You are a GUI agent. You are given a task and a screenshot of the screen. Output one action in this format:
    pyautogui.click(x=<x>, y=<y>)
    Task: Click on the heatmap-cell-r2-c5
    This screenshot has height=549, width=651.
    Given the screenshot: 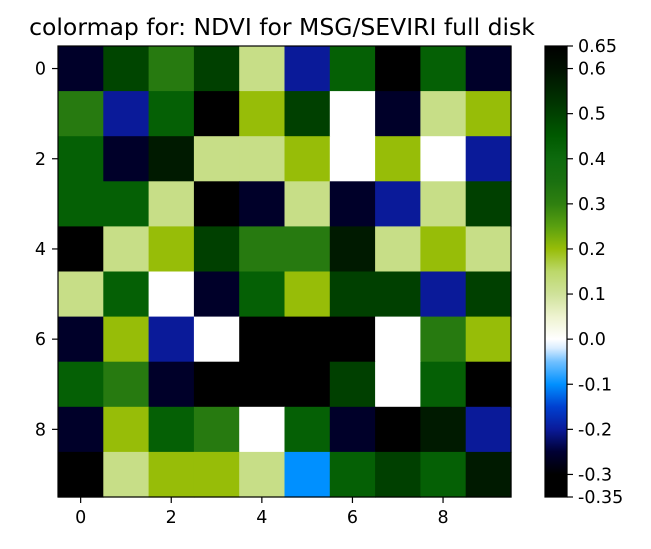 What is the action you would take?
    pyautogui.click(x=307, y=159)
    